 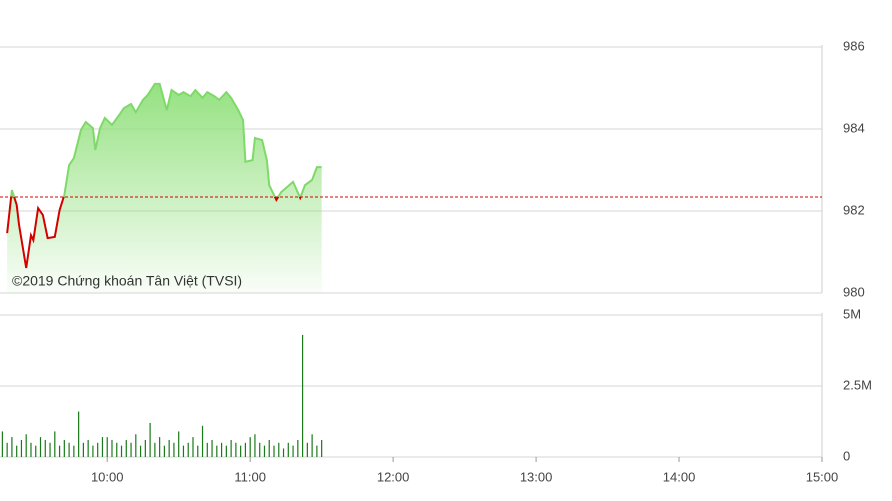 I want to click on area, so click(x=164, y=188).